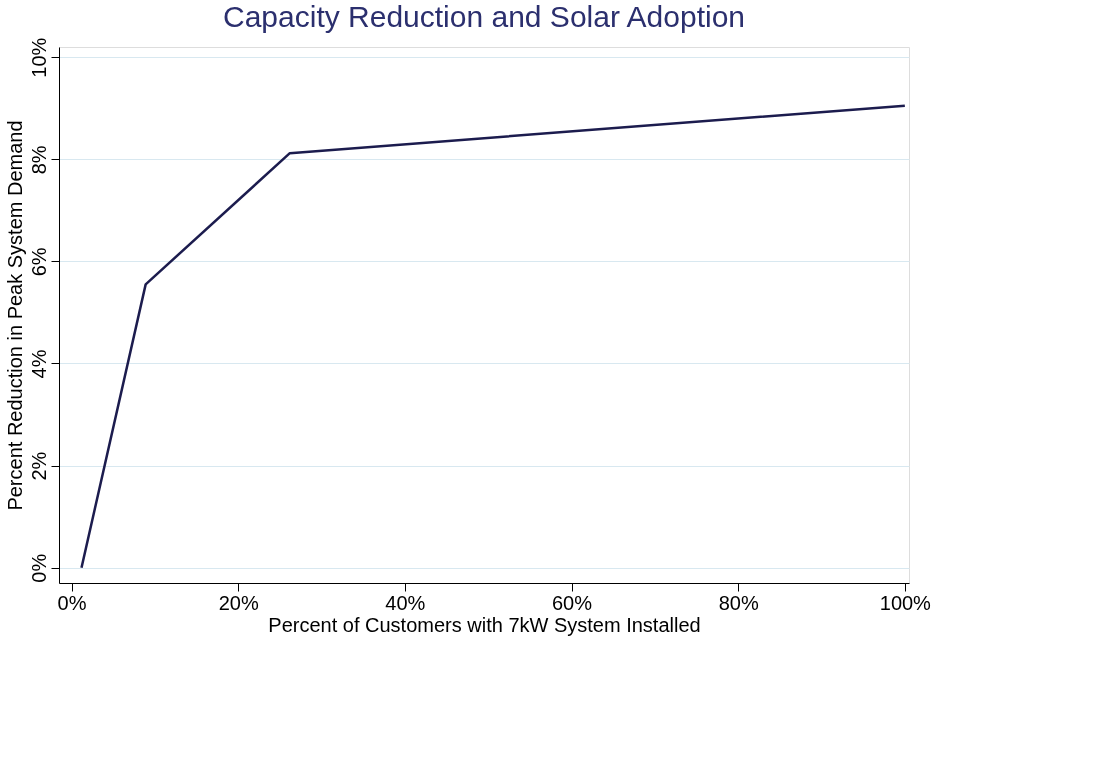  Describe the element at coordinates (484, 17) in the screenshot. I see `chart-title: Capacity Reduction and Solar Adoption` at that location.